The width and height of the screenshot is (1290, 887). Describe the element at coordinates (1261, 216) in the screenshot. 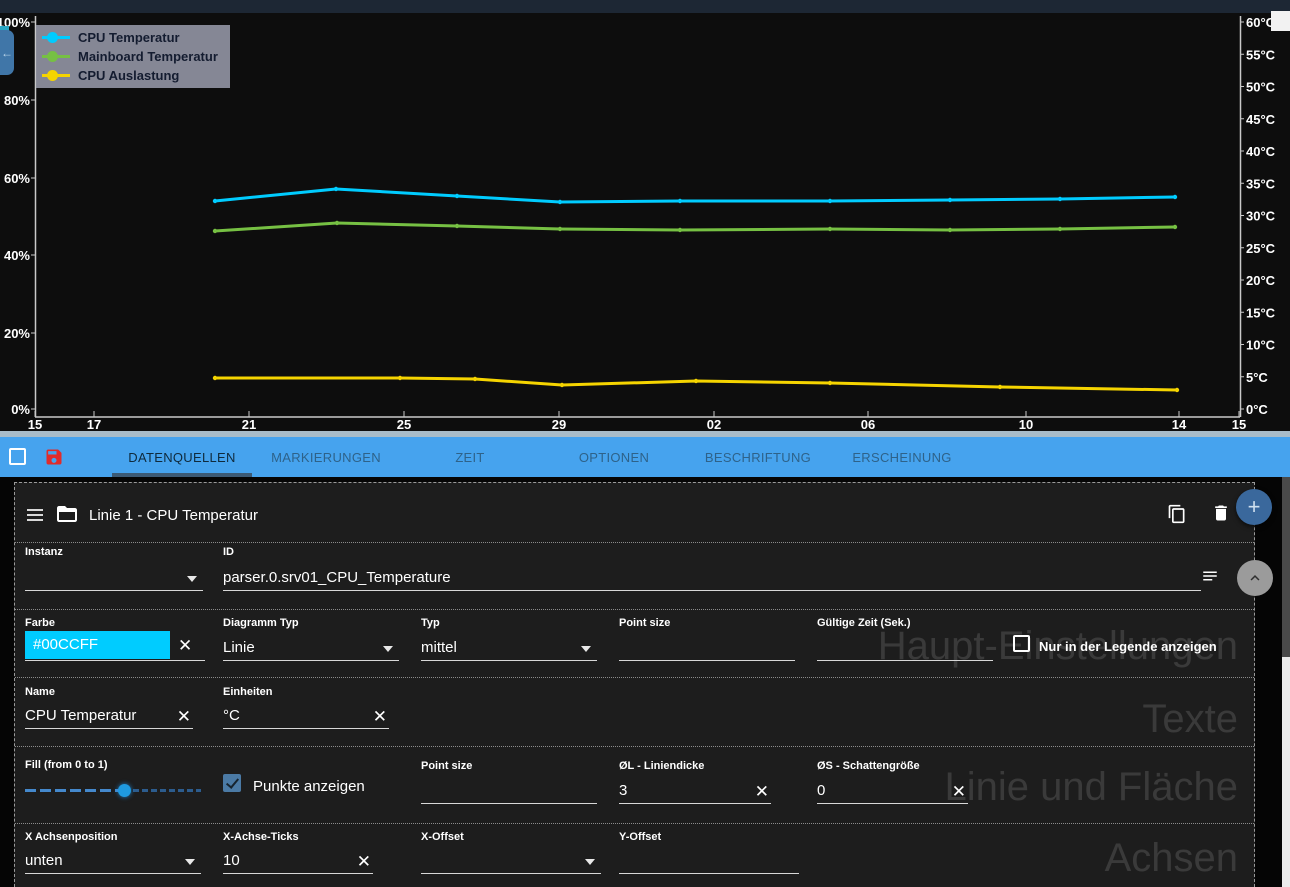

I see `svg-text: 30°C` at that location.